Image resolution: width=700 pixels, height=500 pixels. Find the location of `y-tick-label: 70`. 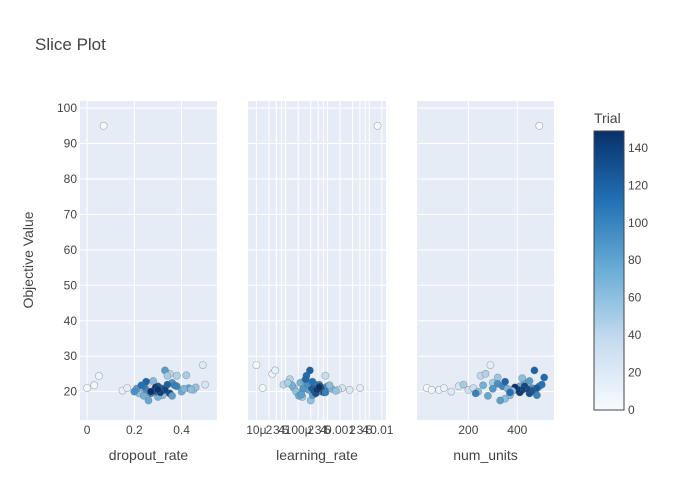

y-tick-label: 70 is located at coordinates (71, 214).